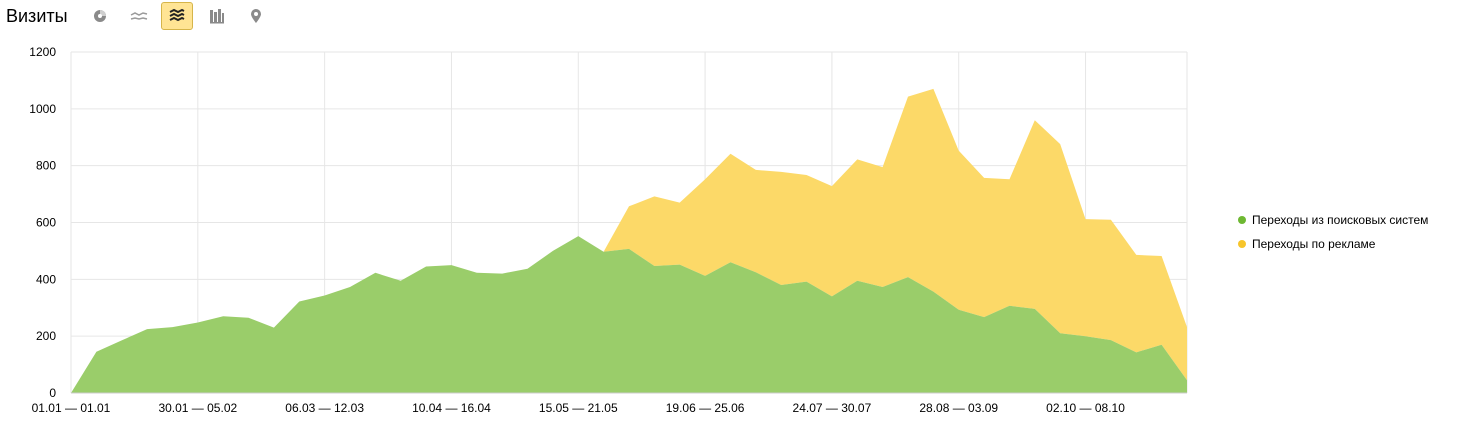 The width and height of the screenshot is (1457, 428). I want to click on y-tick-label: 800, so click(46, 166).